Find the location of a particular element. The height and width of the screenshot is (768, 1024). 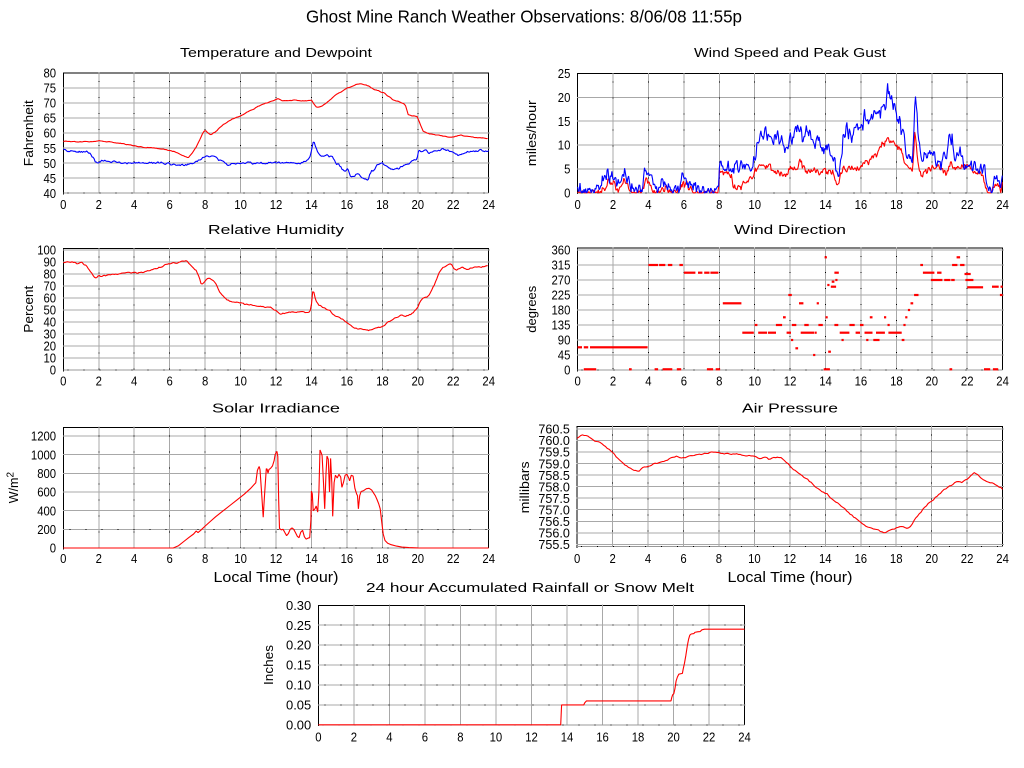

svg-text: 0.25 is located at coordinates (298, 625).